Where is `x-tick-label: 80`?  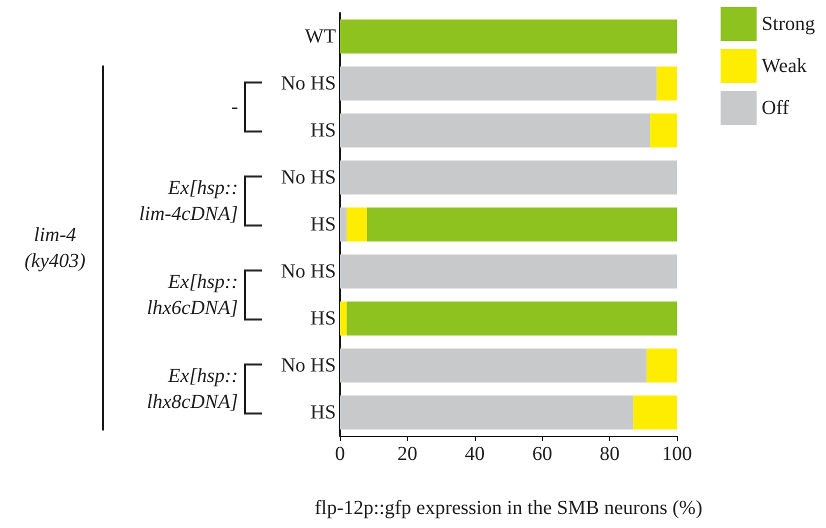
x-tick-label: 80 is located at coordinates (610, 454).